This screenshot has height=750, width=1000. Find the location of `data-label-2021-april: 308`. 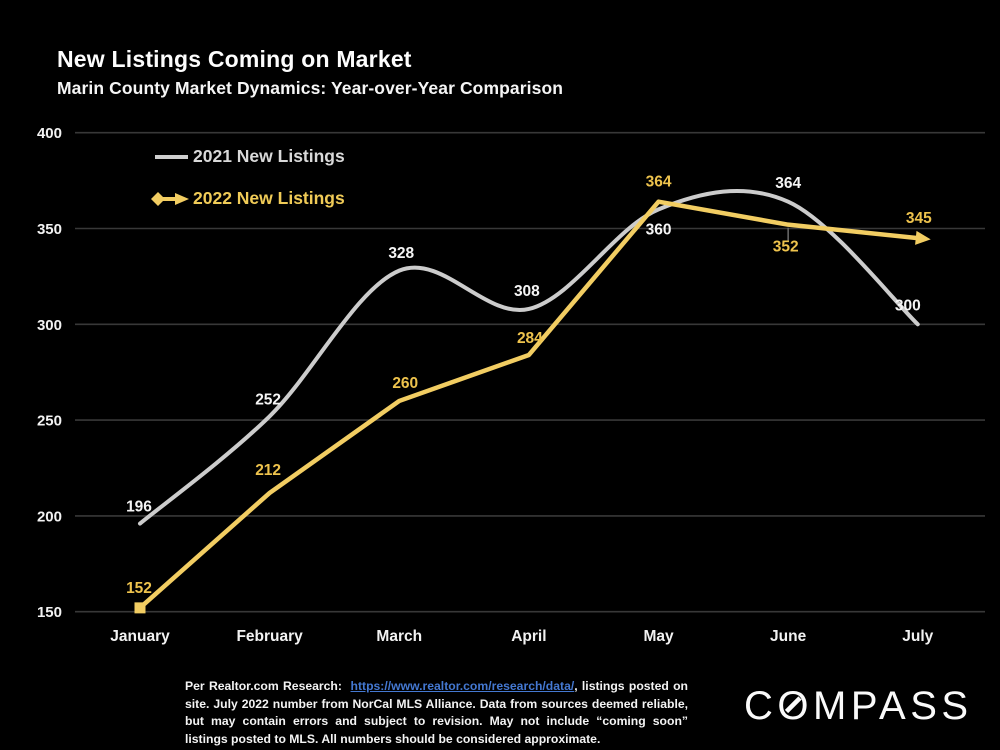

data-label-2021-april: 308 is located at coordinates (527, 291).